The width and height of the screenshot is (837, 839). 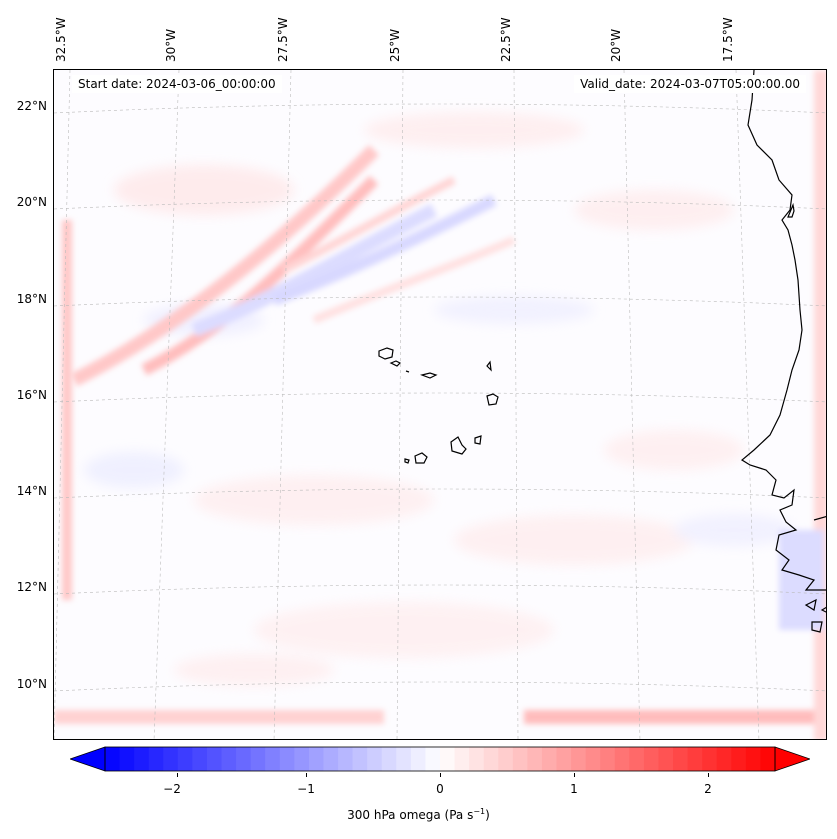 What do you see at coordinates (428, 375) in the screenshot?
I see `sao-nicolau-island` at bounding box center [428, 375].